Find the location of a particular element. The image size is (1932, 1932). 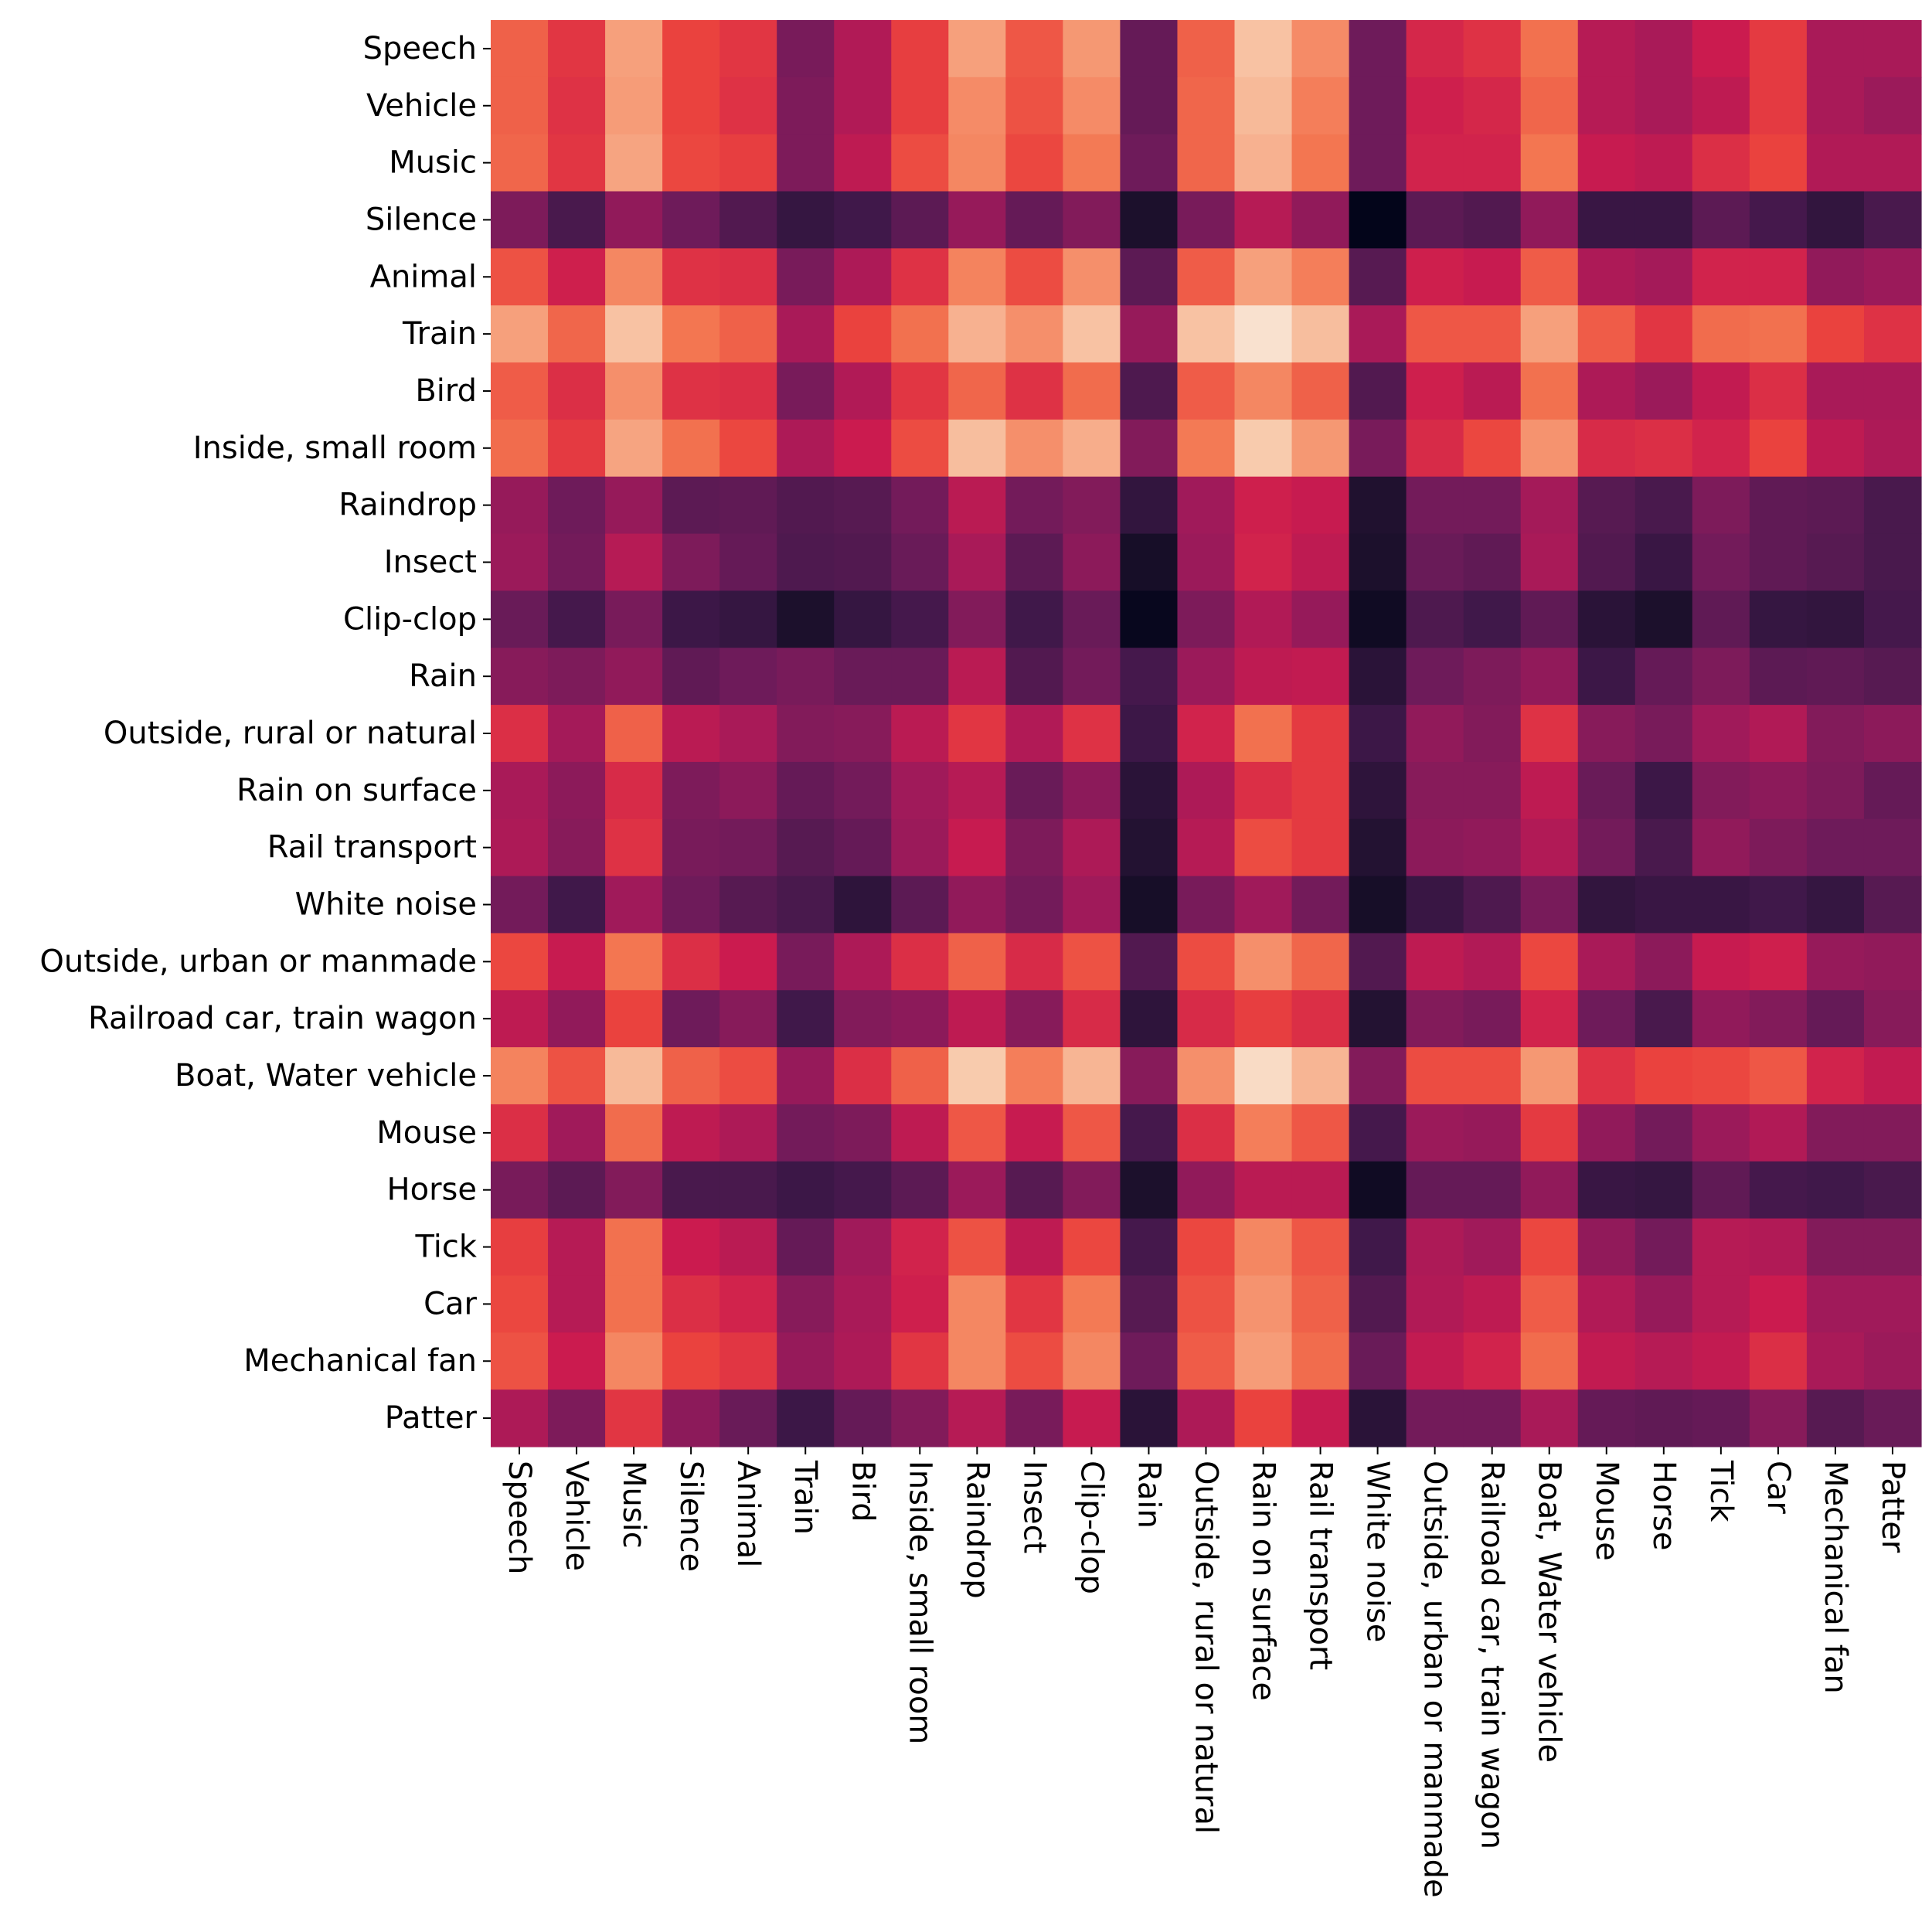

y-tick-label: Silence is located at coordinates (421, 220).